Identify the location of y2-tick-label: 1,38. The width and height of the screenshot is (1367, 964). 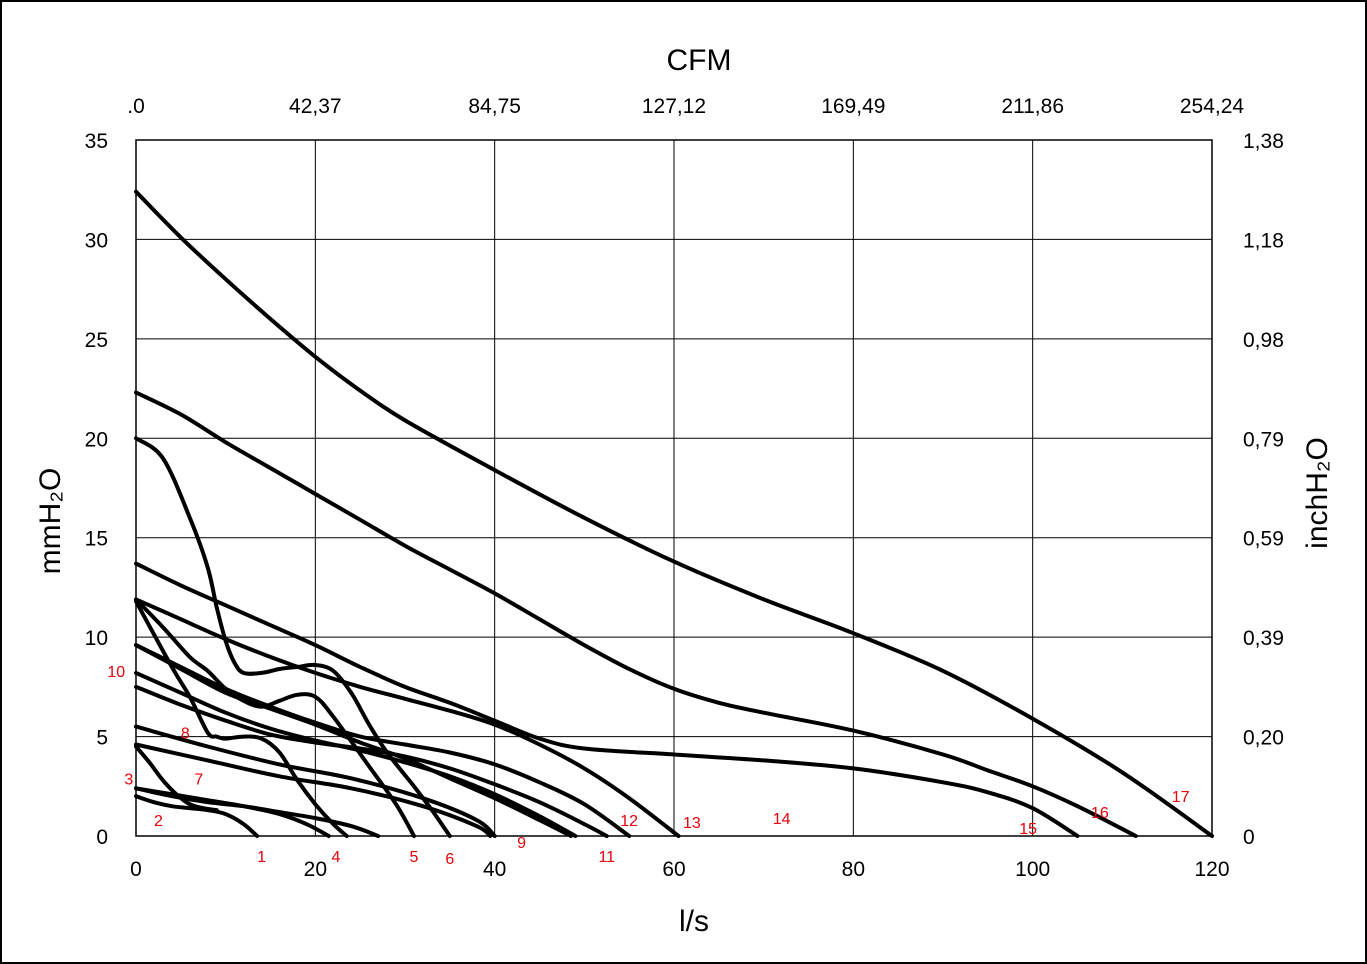
(1263, 141).